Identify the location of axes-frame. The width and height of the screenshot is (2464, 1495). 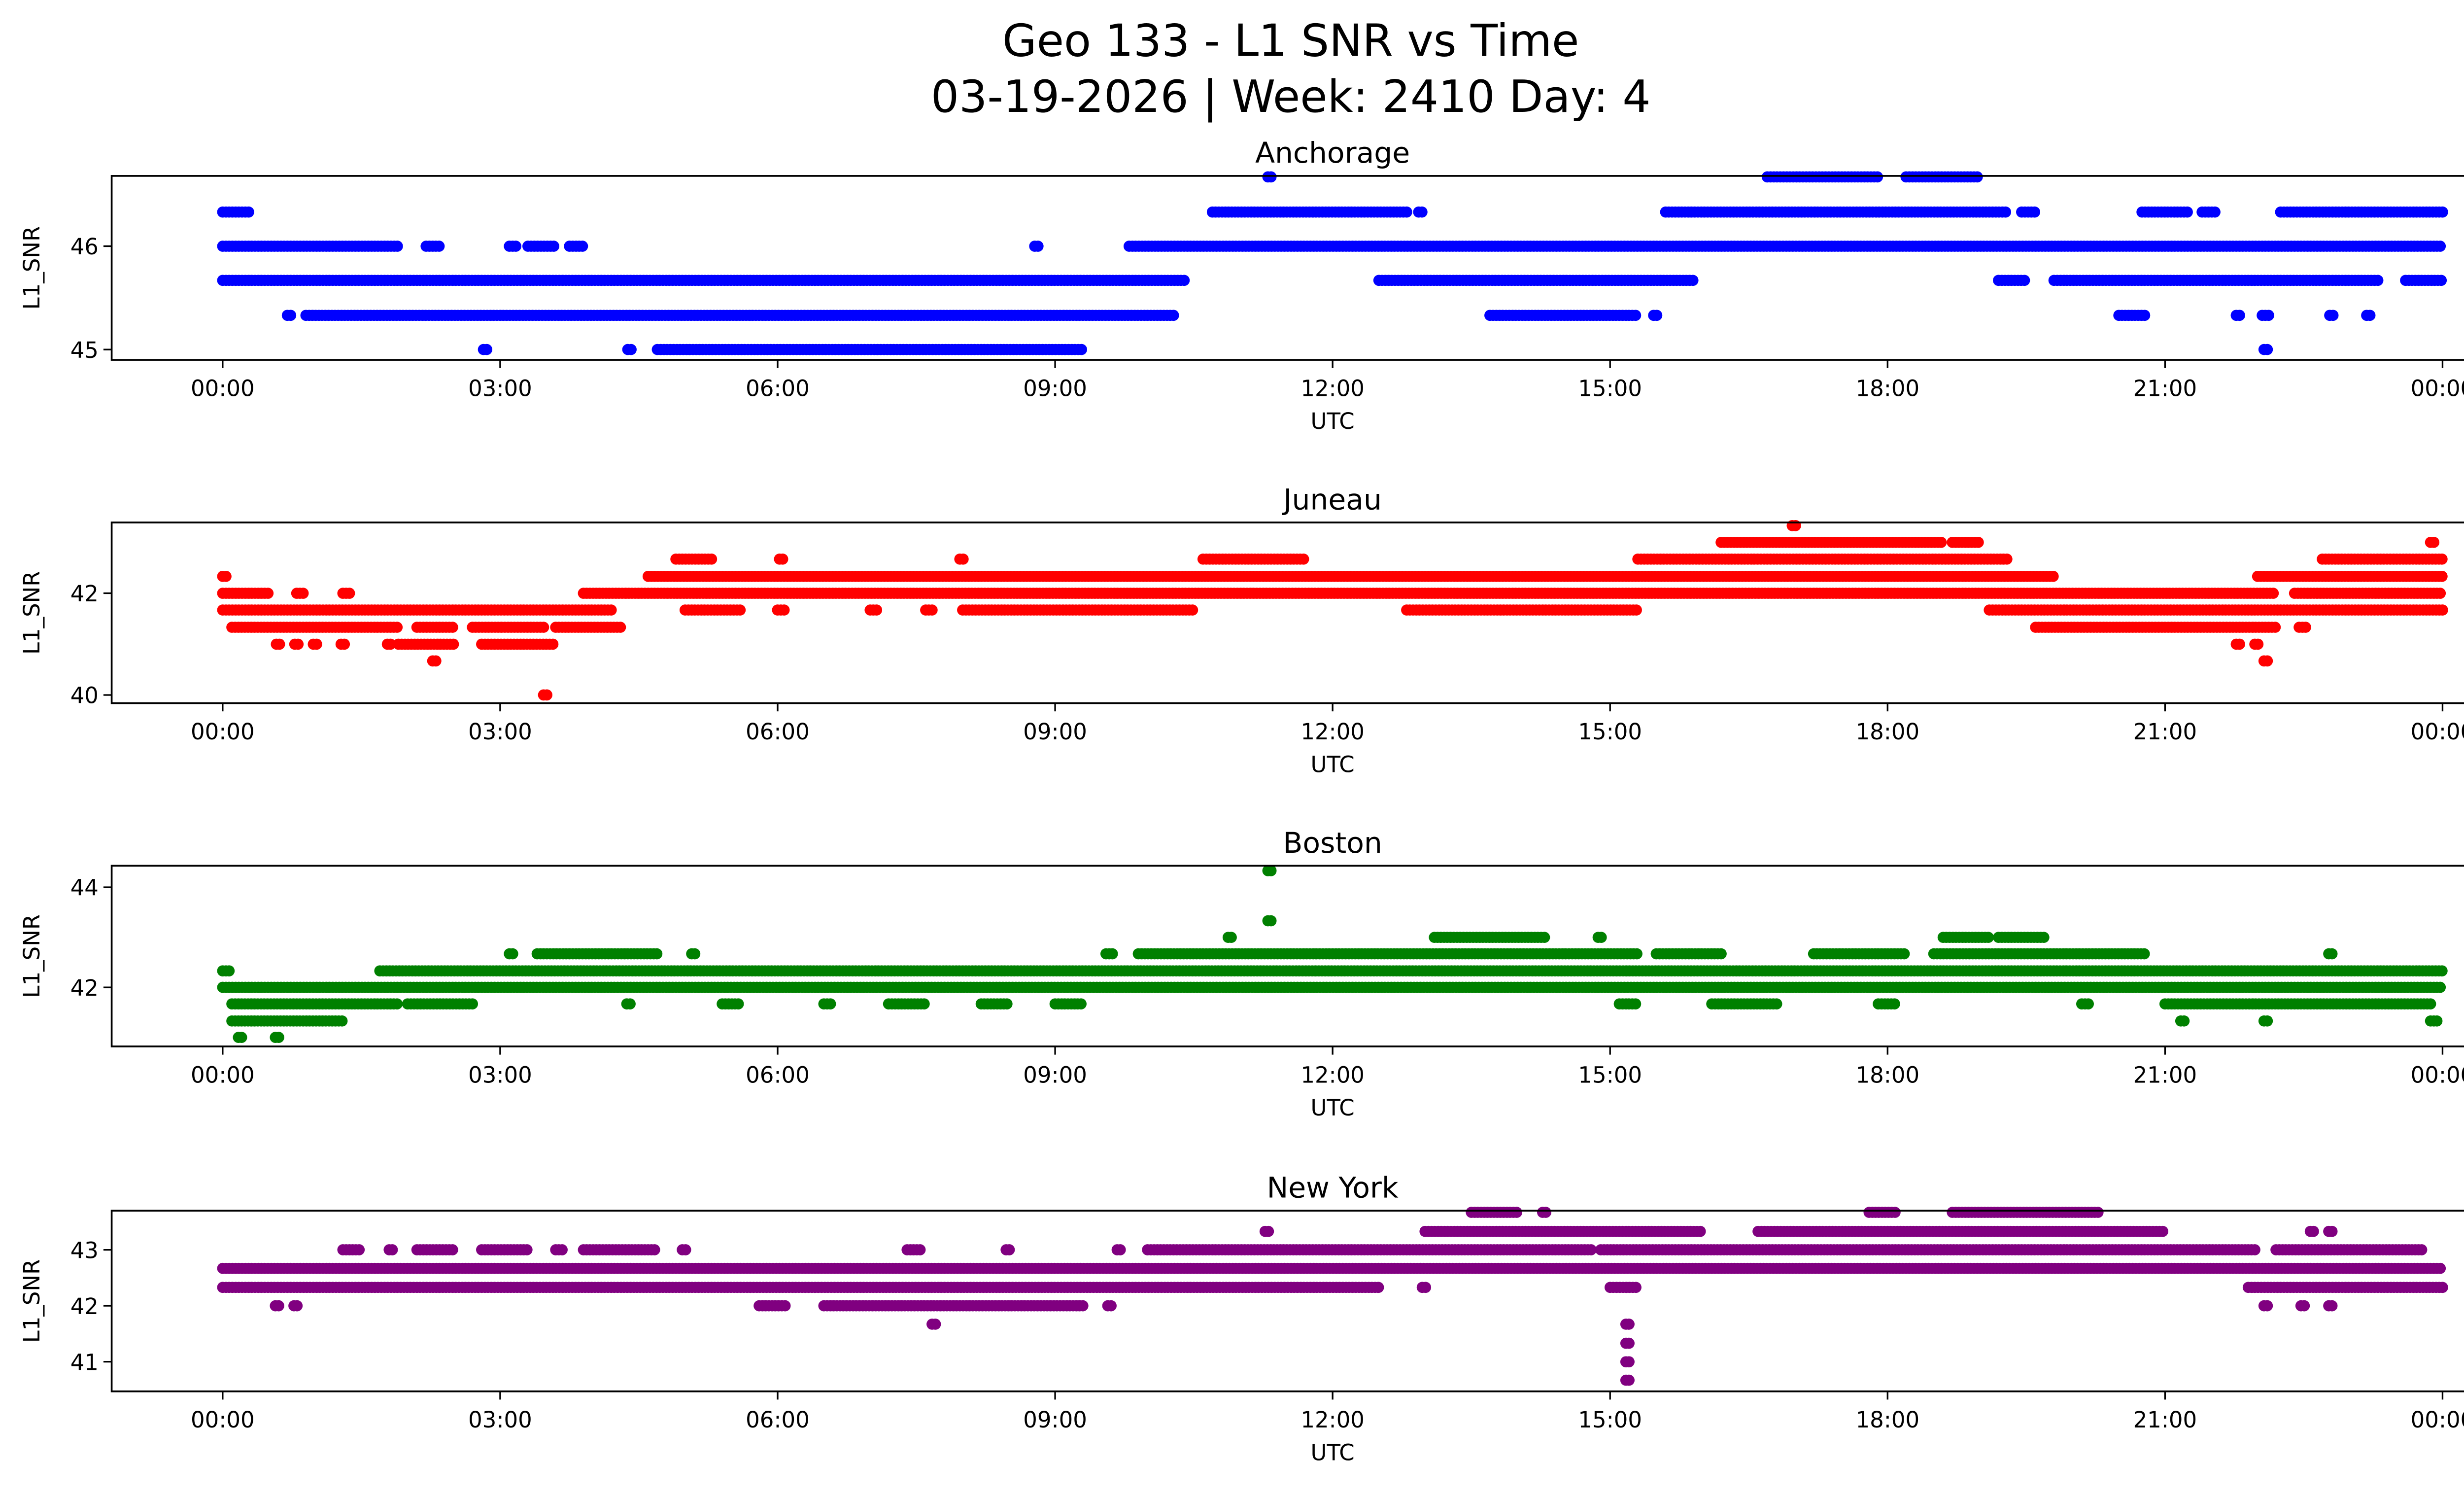
(1287, 268).